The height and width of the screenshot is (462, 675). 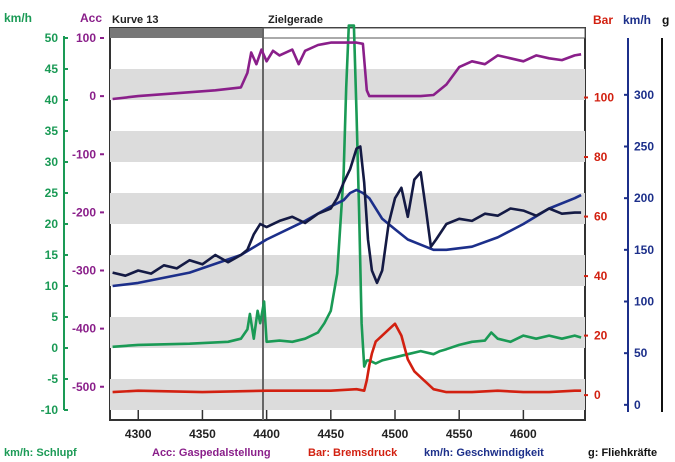 I want to click on bar-tick-label: 0, so click(x=597, y=395).